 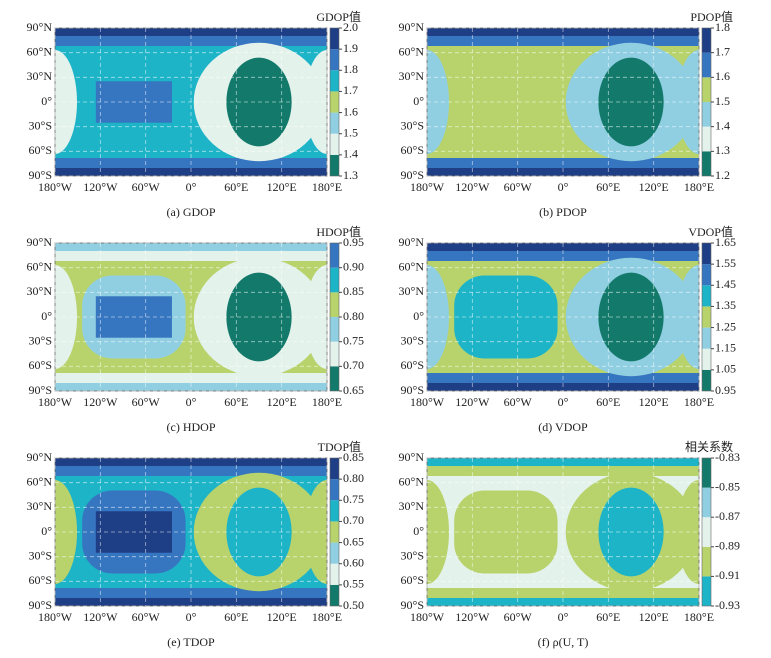 What do you see at coordinates (711, 16) in the screenshot?
I see `colorbar-label: PDOP值` at bounding box center [711, 16].